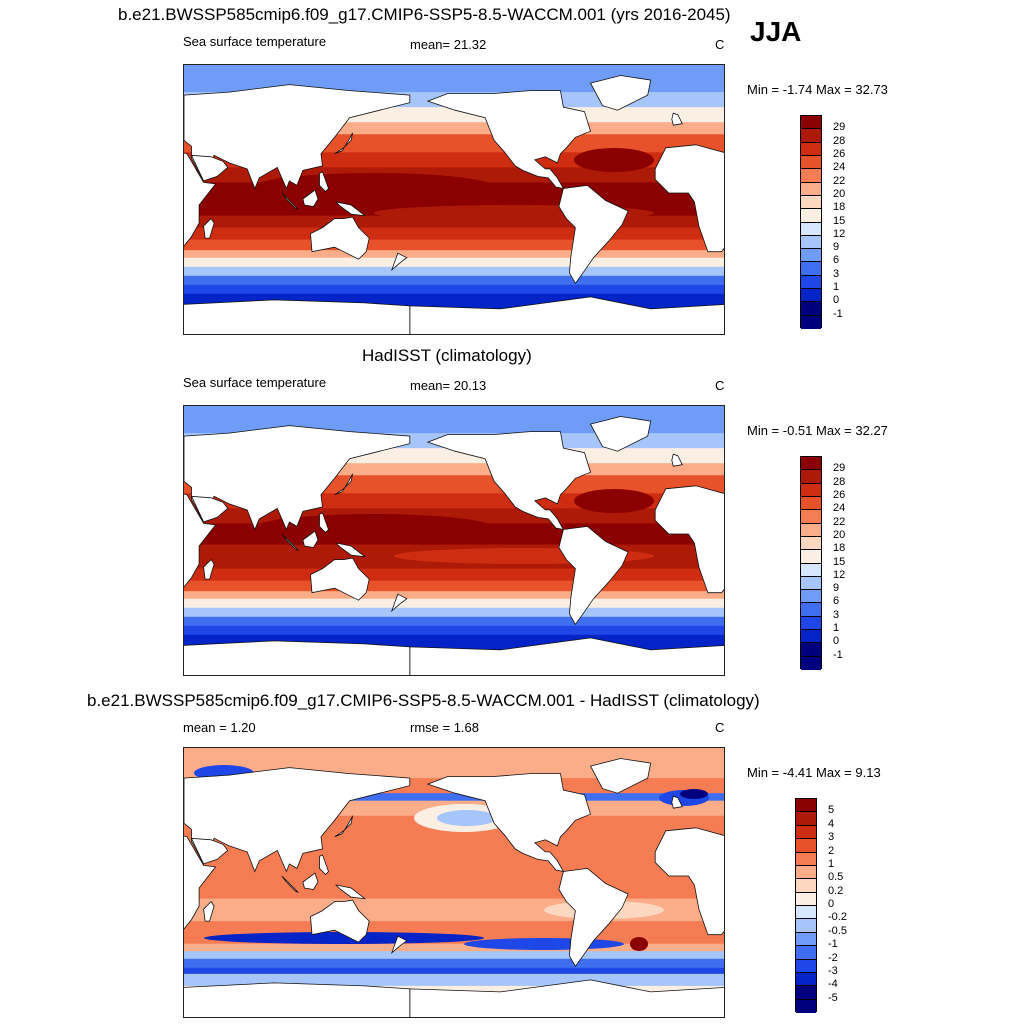  I want to click on colorbar-tick-label: -5, so click(833, 997).